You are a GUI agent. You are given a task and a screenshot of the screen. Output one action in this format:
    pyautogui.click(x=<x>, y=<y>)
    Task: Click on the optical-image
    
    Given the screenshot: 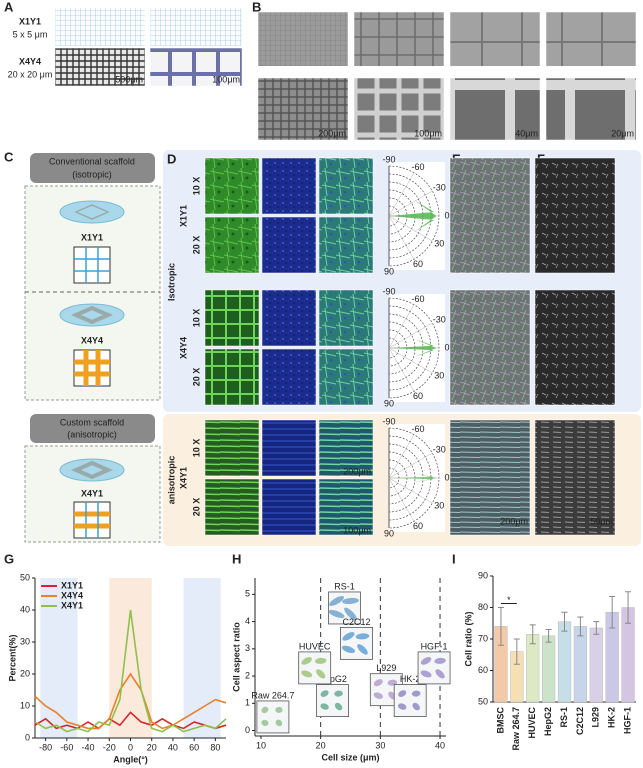 What is the action you would take?
    pyautogui.click(x=196, y=27)
    